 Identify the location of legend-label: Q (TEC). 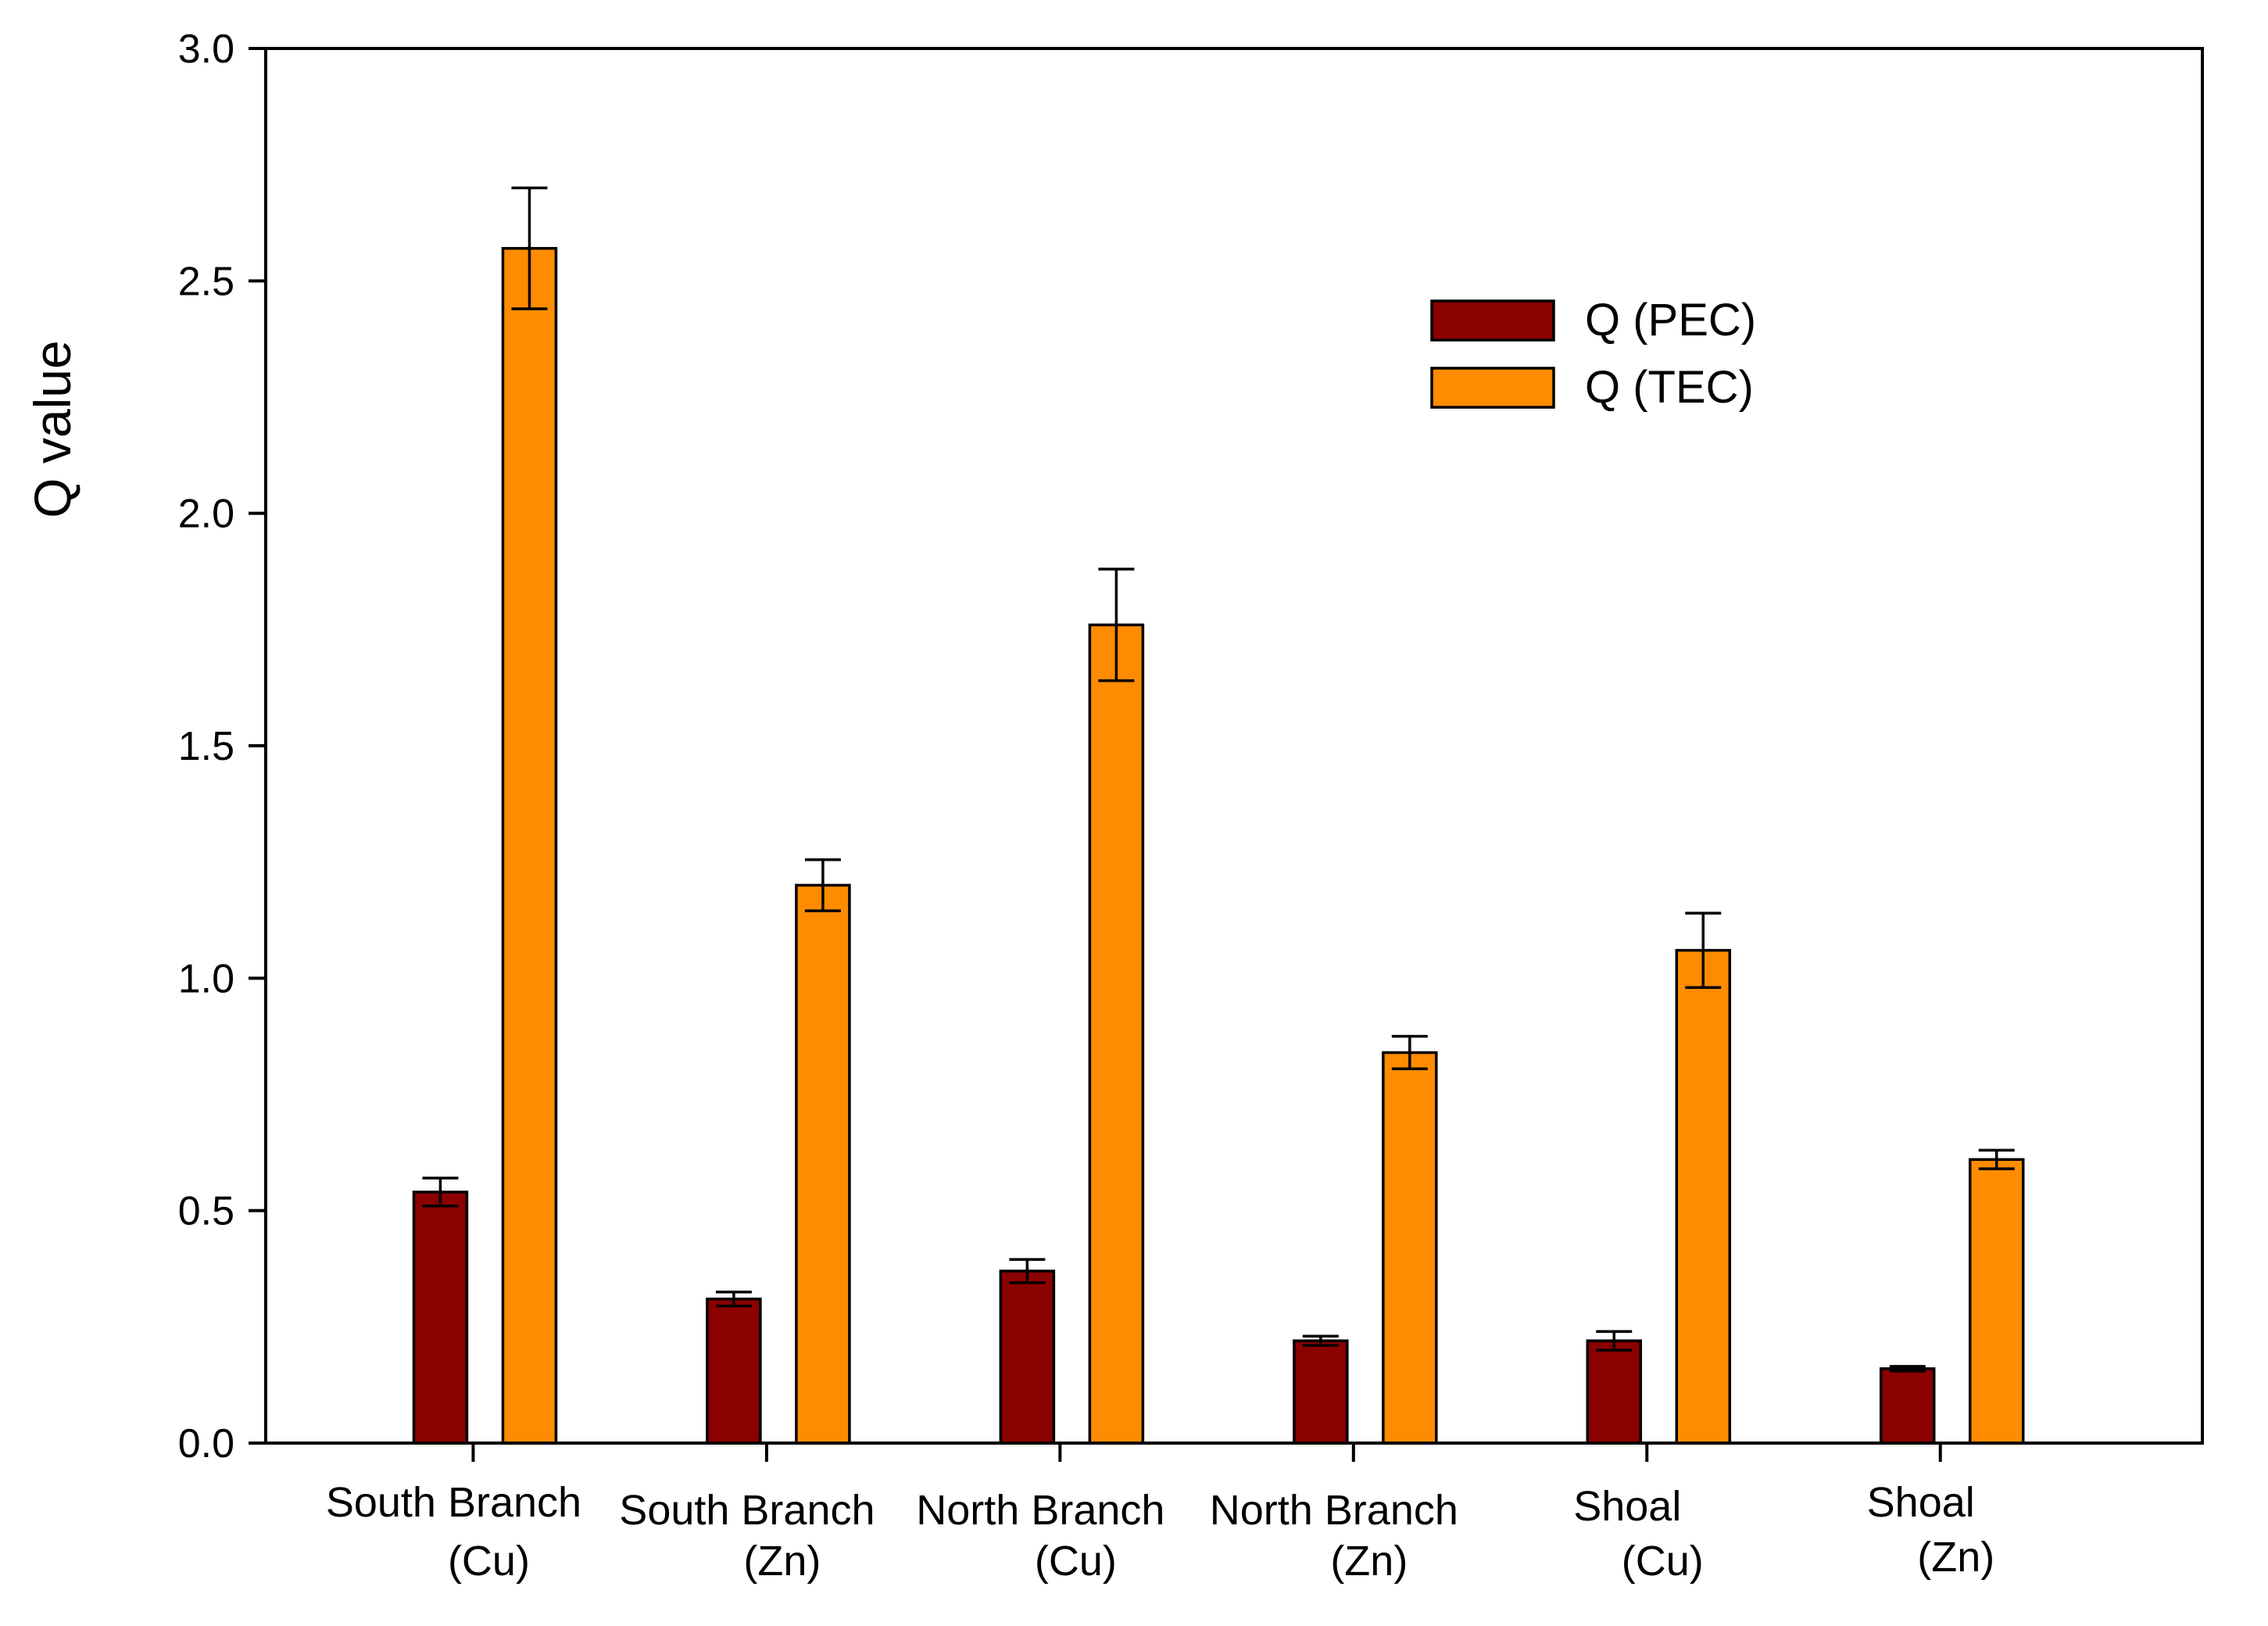
(1669, 387).